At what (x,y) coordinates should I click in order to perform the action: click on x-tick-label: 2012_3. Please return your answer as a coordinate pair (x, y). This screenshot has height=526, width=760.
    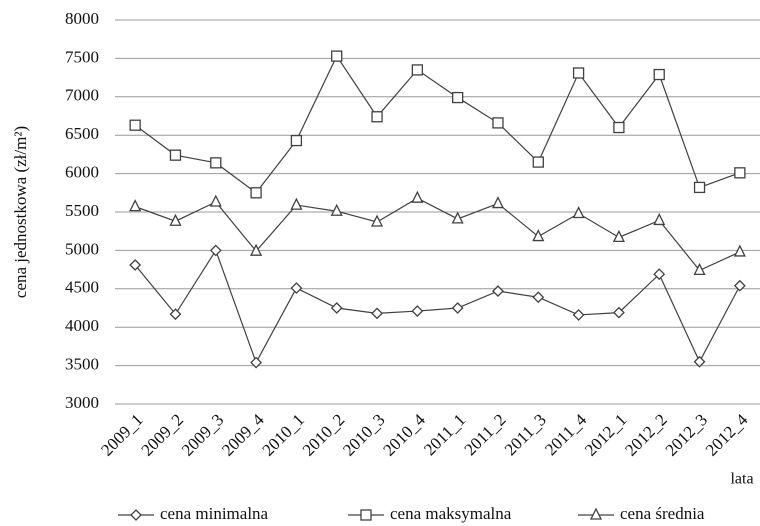
    Looking at the image, I should click on (686, 434).